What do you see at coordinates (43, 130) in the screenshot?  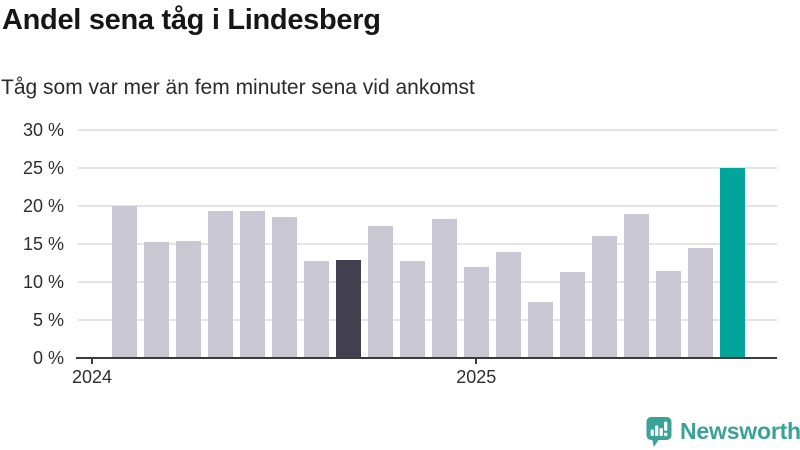 I see `y-axis-label-30: 30 %` at bounding box center [43, 130].